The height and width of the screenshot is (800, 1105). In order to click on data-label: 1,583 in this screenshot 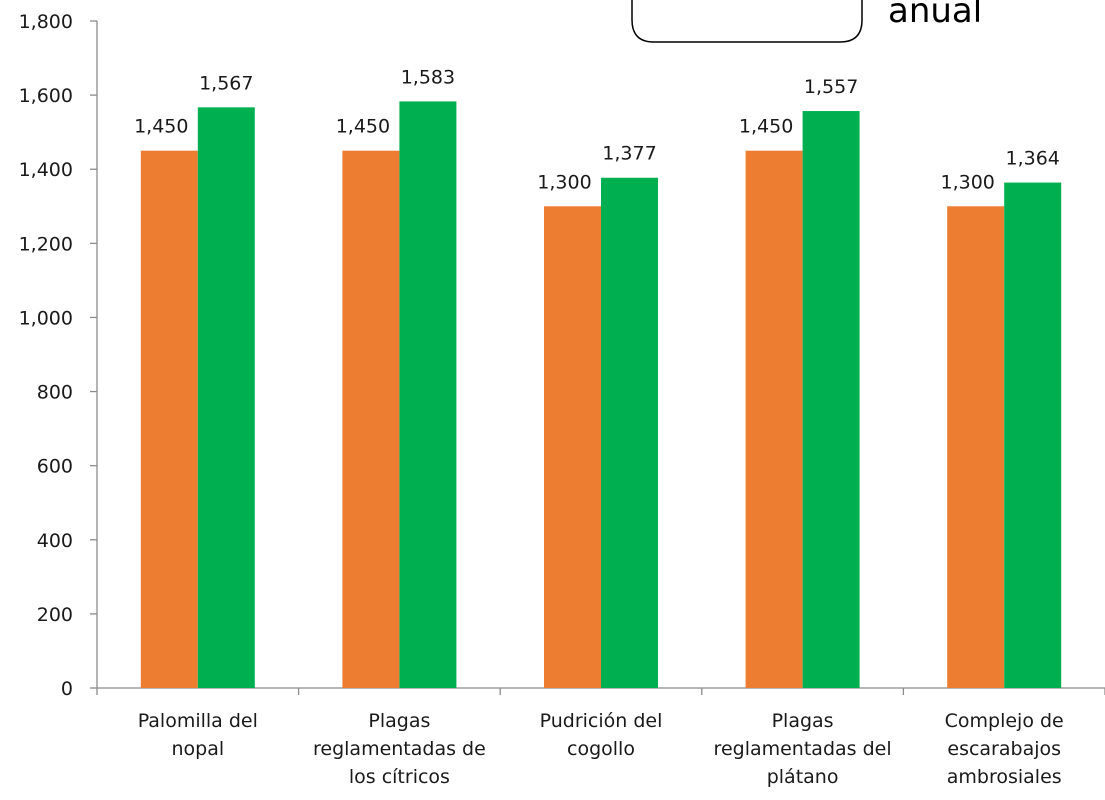, I will do `click(428, 77)`.